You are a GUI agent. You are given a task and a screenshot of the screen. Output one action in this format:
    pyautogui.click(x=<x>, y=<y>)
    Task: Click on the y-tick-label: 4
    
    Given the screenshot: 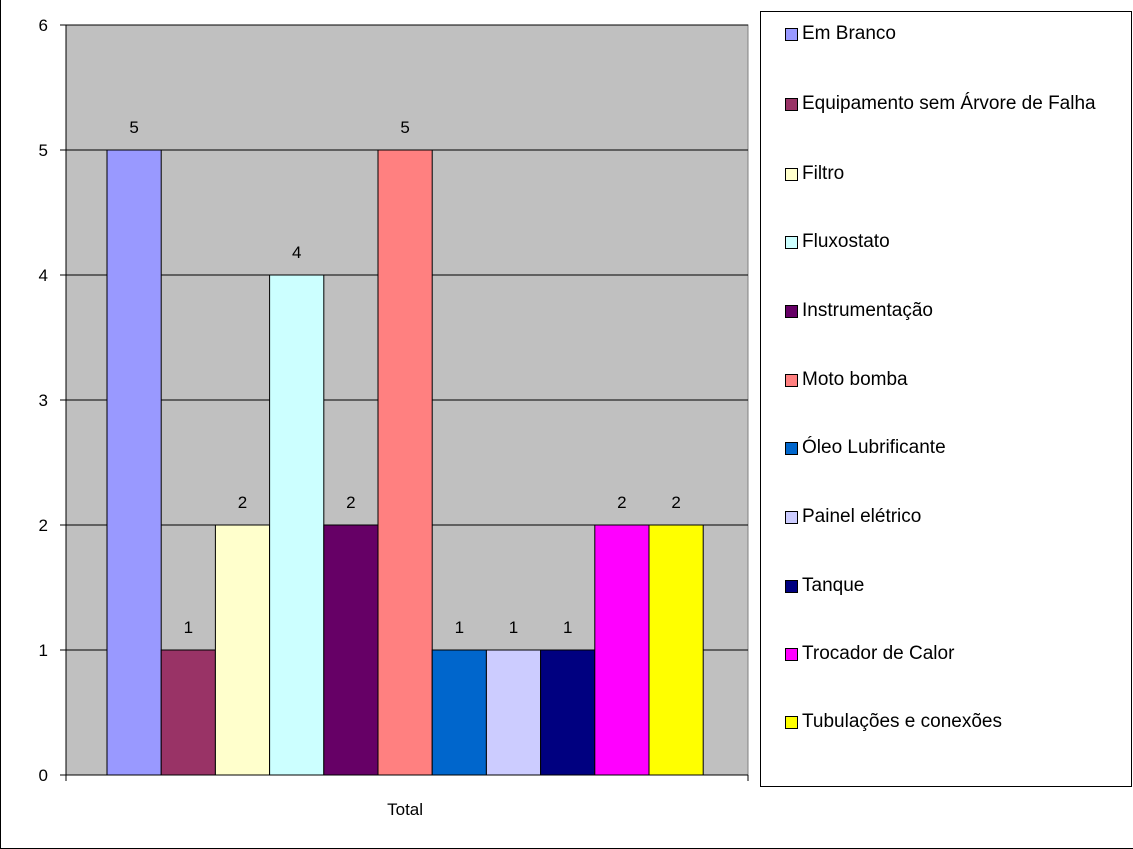 What is the action you would take?
    pyautogui.click(x=43, y=275)
    